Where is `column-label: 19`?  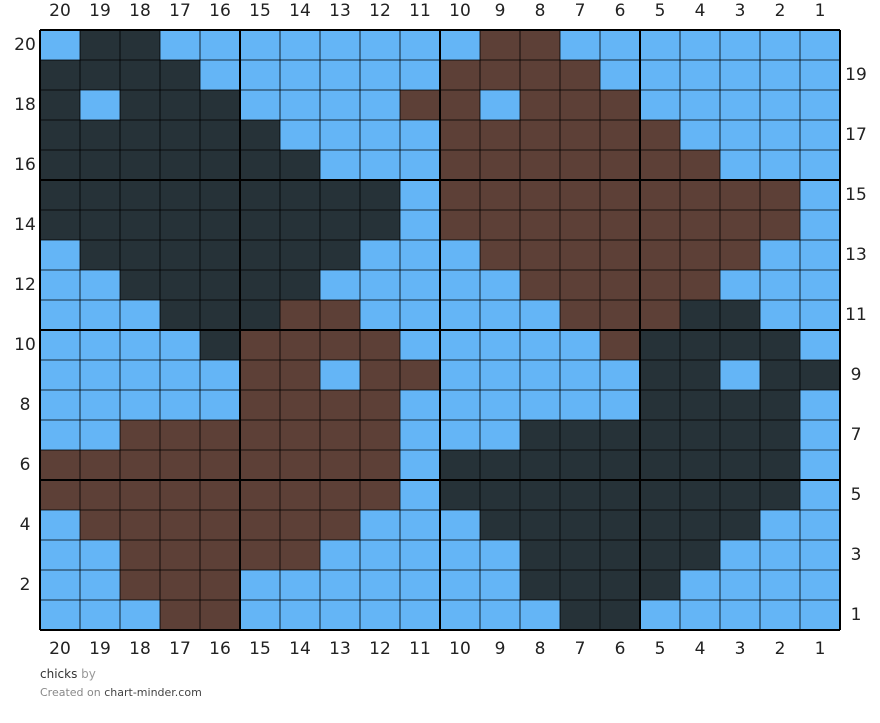 column-label: 19 is located at coordinates (100, 649).